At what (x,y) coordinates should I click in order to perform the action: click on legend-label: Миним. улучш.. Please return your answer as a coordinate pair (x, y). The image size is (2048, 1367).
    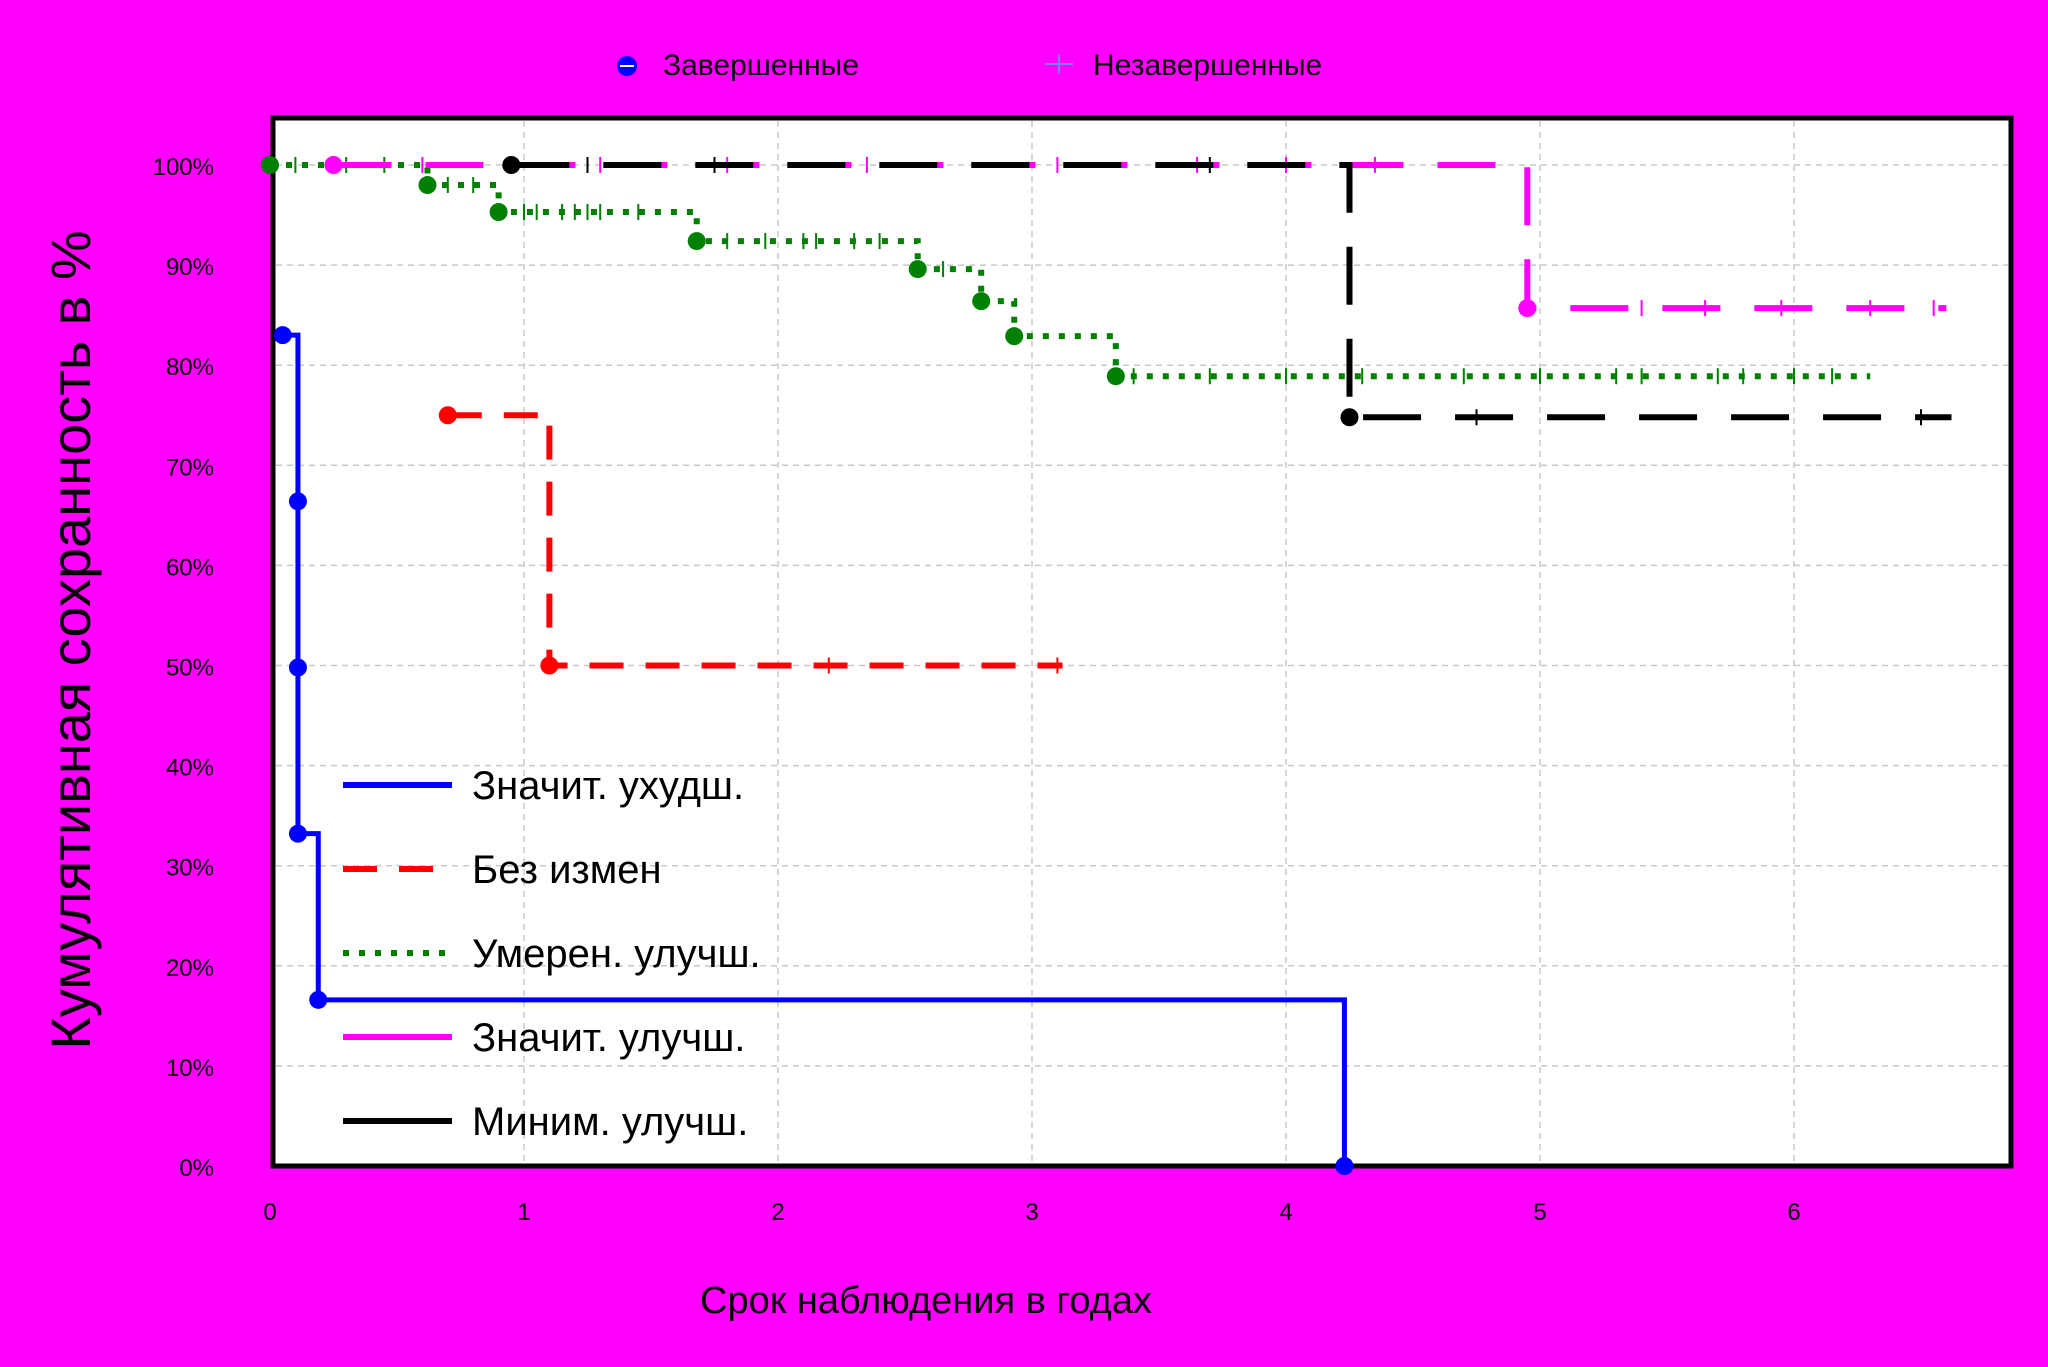
    Looking at the image, I should click on (610, 1122).